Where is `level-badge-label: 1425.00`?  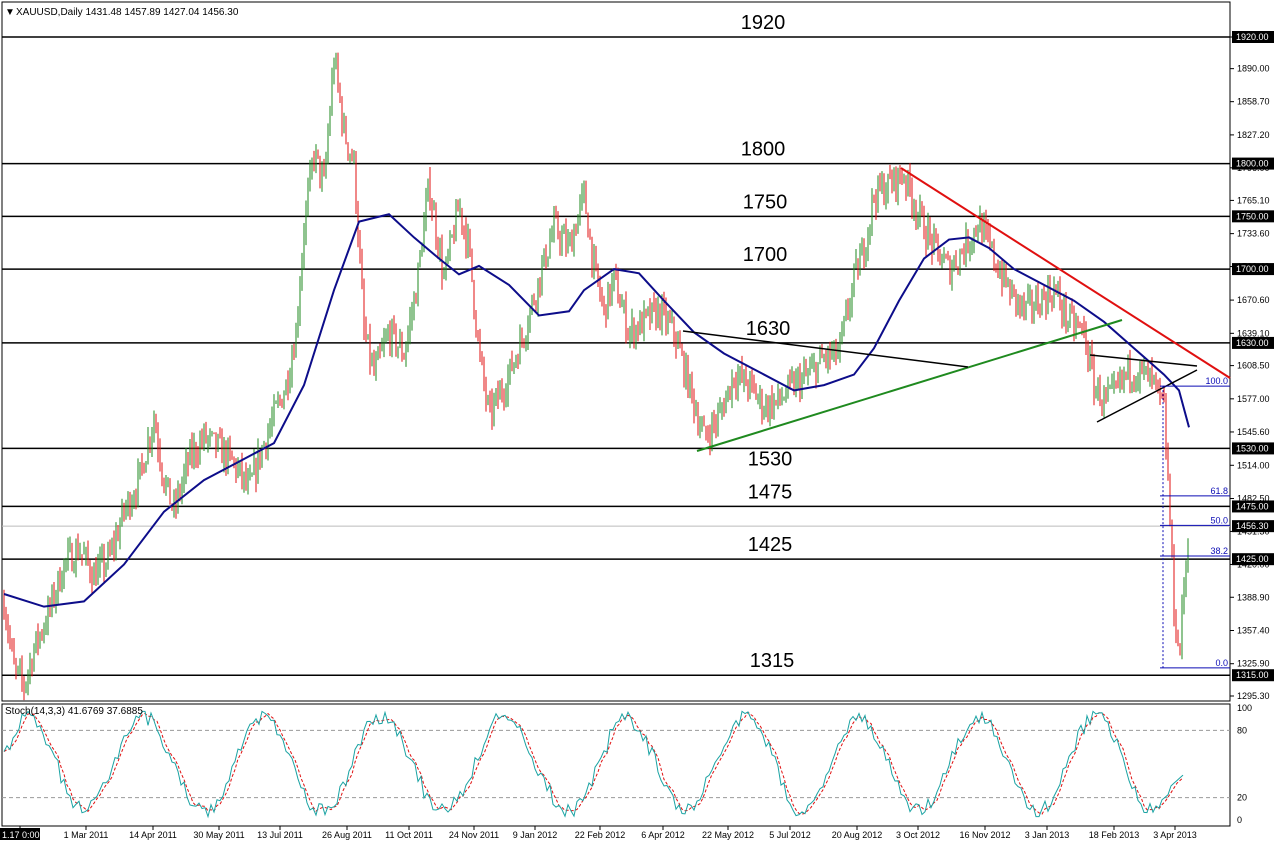 level-badge-label: 1425.00 is located at coordinates (1252, 559).